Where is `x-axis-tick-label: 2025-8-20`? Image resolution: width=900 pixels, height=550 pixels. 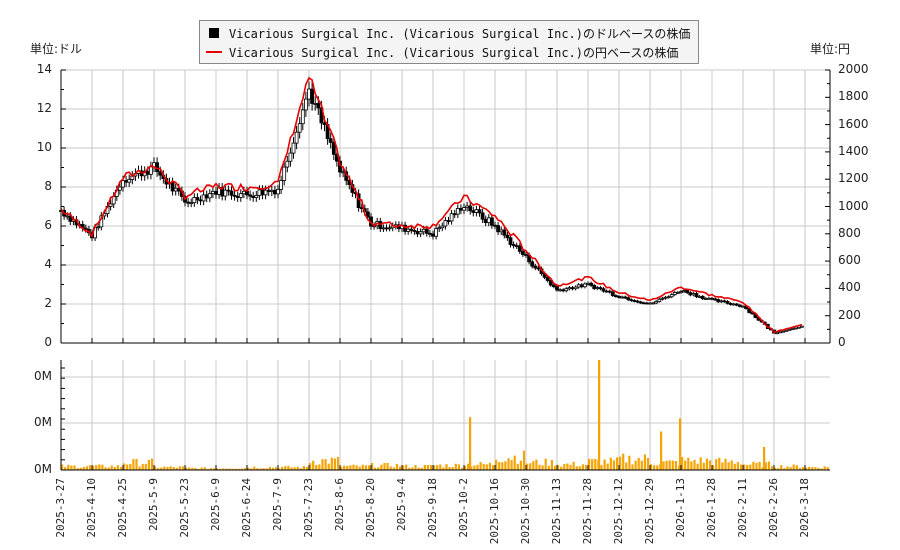
x-axis-tick-label: 2025-8-20 is located at coordinates (370, 508).